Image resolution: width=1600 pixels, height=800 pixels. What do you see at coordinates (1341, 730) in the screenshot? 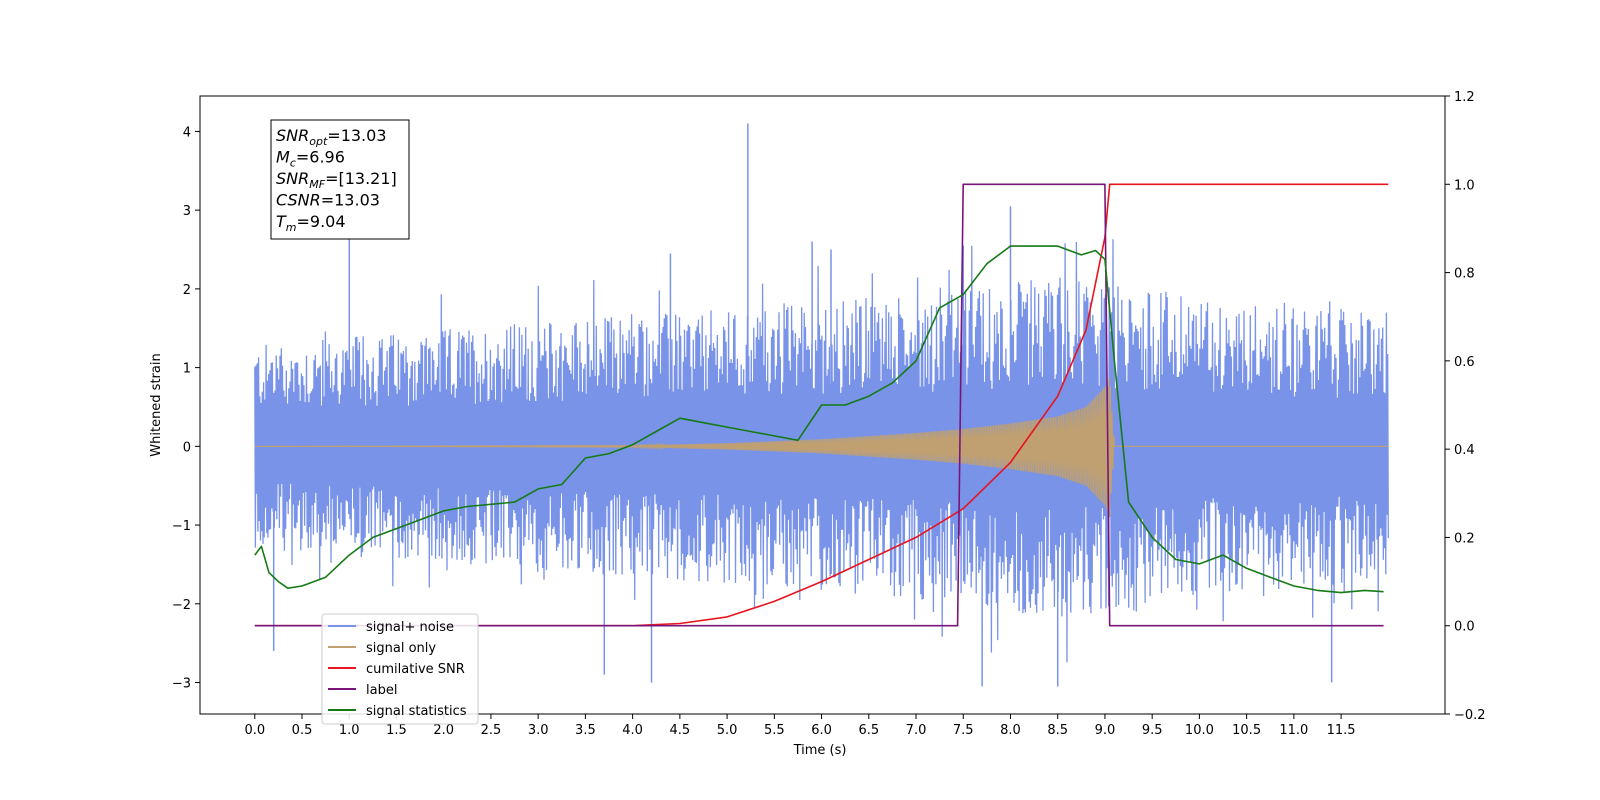
I see `x-tick-label: 11.5` at bounding box center [1341, 730].